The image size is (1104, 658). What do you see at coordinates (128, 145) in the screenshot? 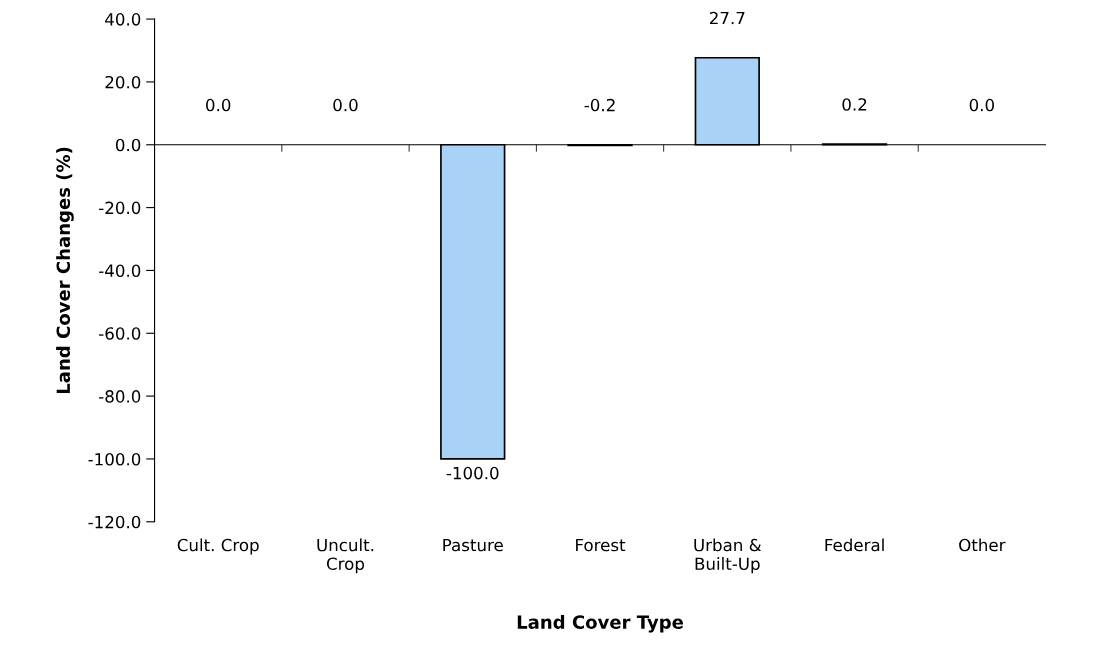
I see `y-tick-label: 0.0` at bounding box center [128, 145].